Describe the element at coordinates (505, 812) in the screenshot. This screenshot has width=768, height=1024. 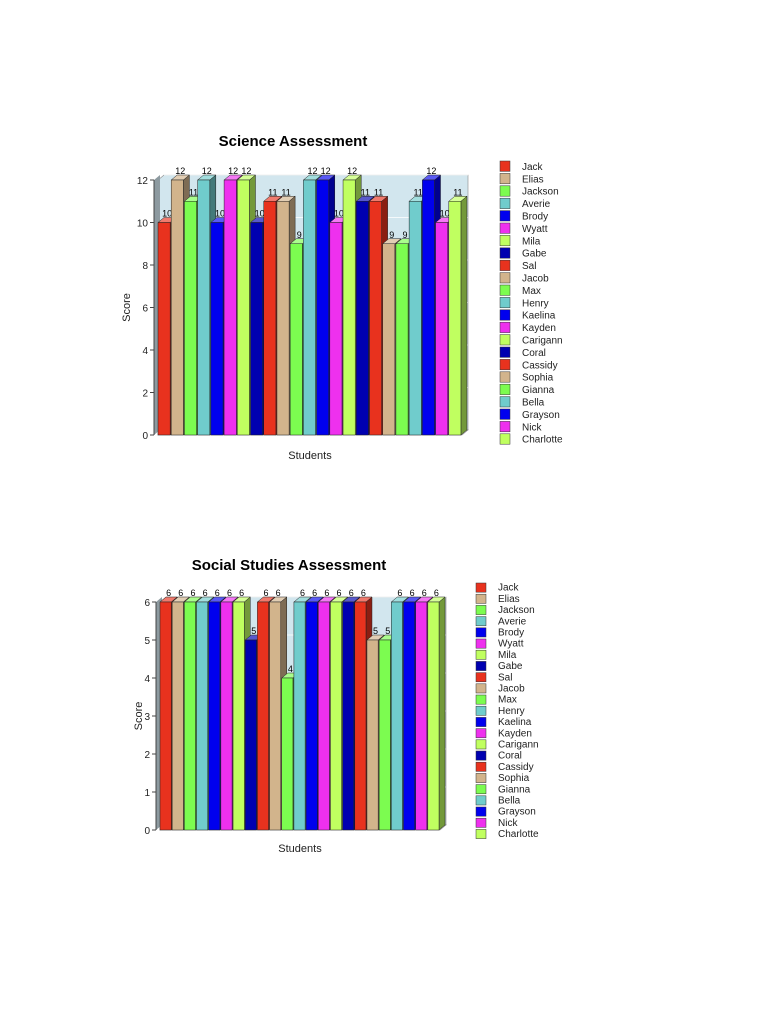
I see `legend-item-grayson: Grayson` at that location.